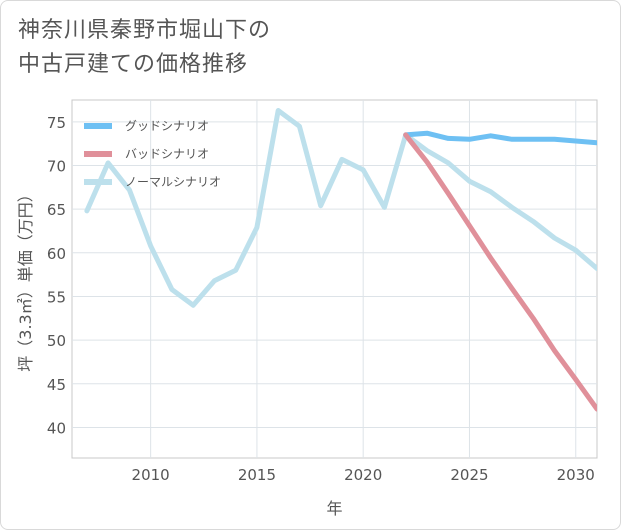  What do you see at coordinates (56, 428) in the screenshot?
I see `y-tick-label: 40` at bounding box center [56, 428].